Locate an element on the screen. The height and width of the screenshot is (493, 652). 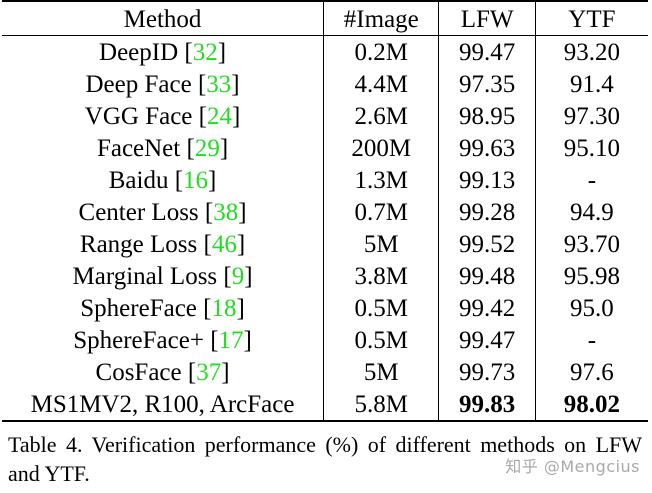
table-row: MS1MV2, R100, ArcFace 5.8M 99.83 98.02 is located at coordinates (325, 405).